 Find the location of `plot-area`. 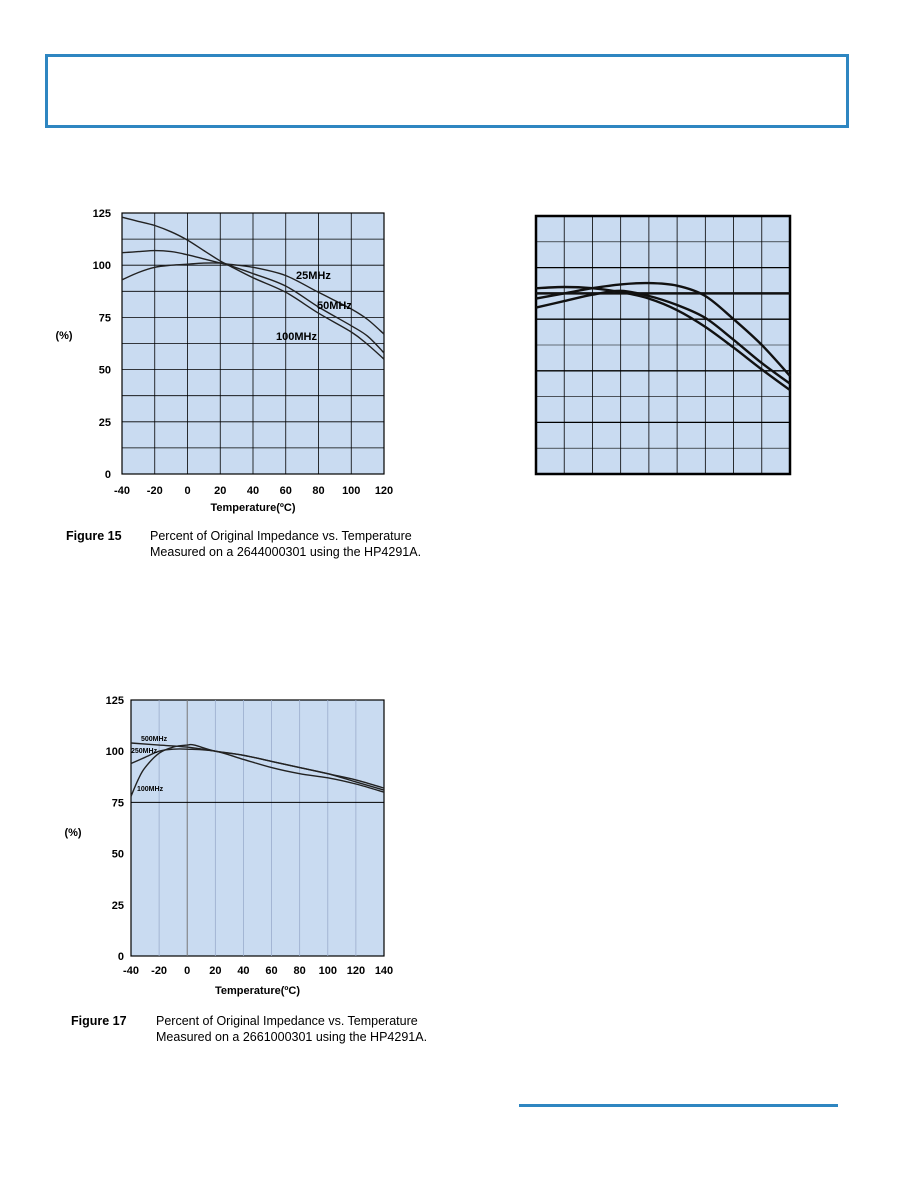

plot-area is located at coordinates (257, 828).